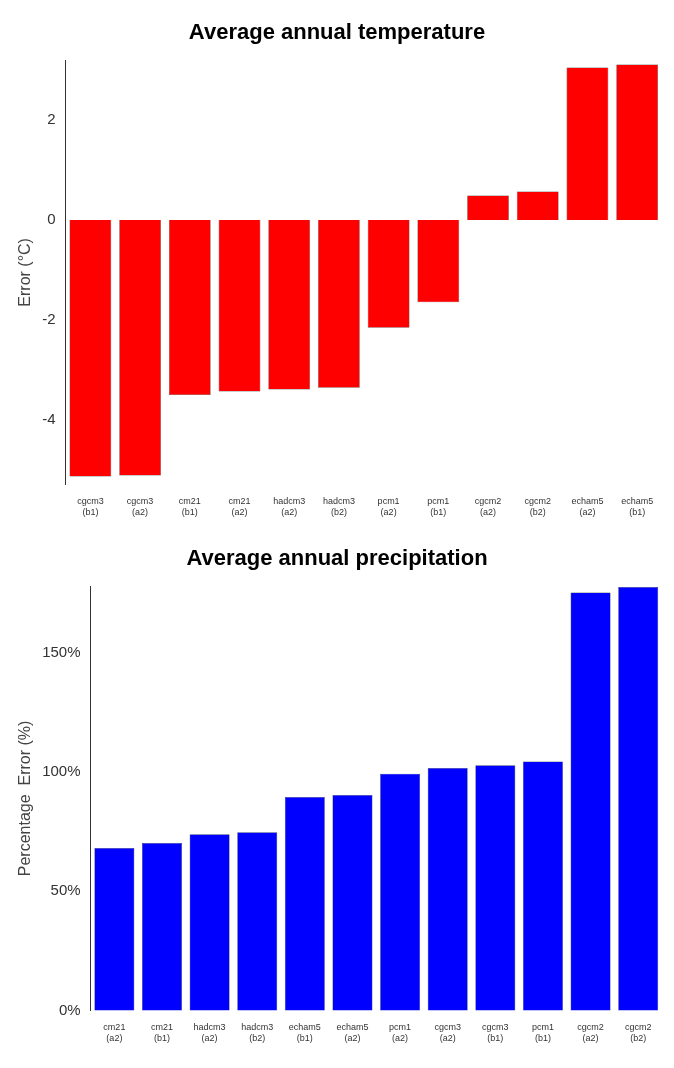  Describe the element at coordinates (65, 890) in the screenshot. I see `y-tick-label: 50%` at that location.